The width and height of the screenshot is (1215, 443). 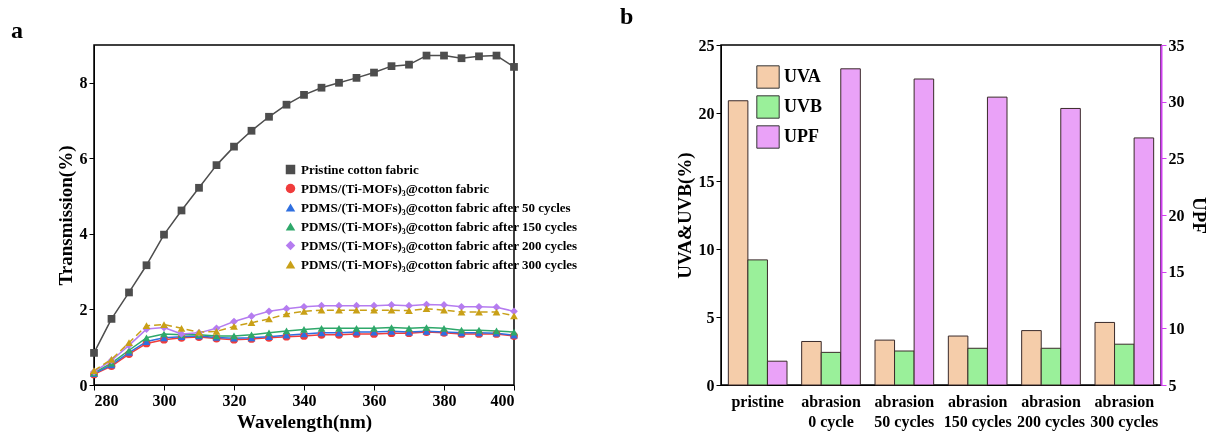 I want to click on y2-tick-label: 5, so click(x=1172, y=385).